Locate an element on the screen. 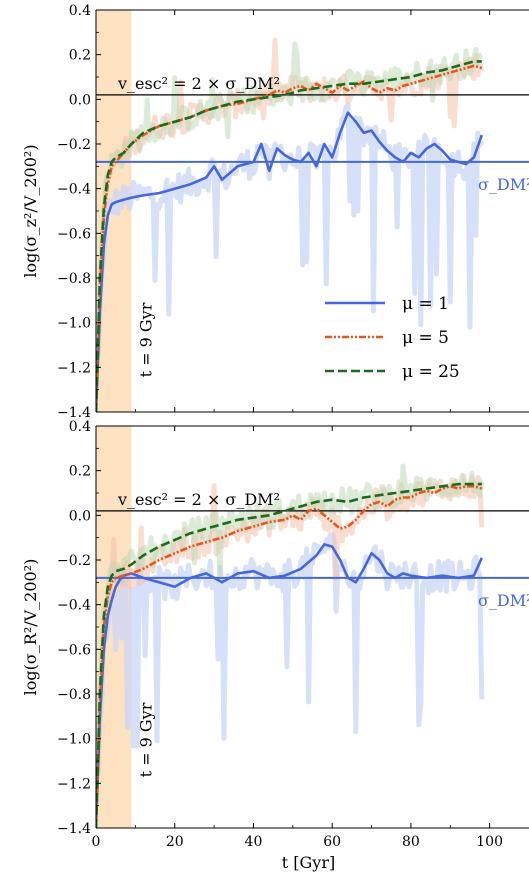  legend: μ = 1 μ = 5 μ = 25 is located at coordinates (392, 338).